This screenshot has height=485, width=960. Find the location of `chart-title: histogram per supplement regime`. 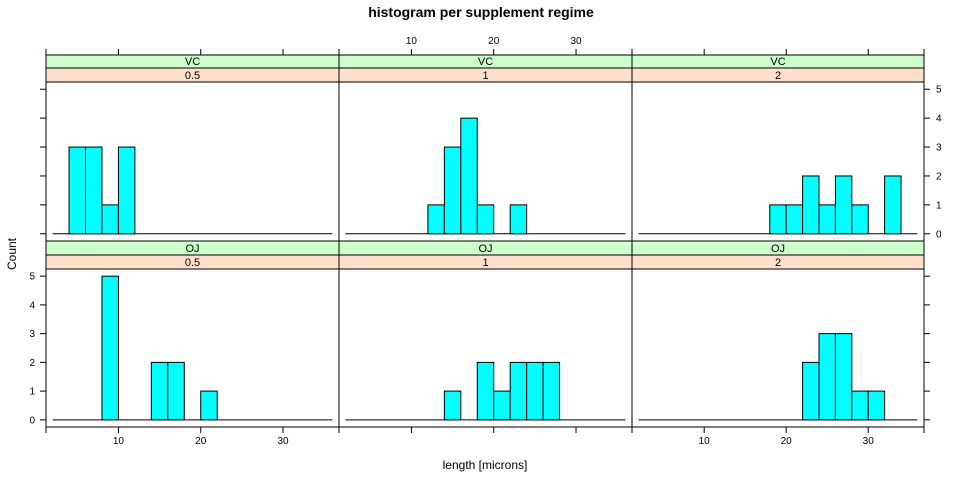

chart-title: histogram per supplement regime is located at coordinates (481, 12).